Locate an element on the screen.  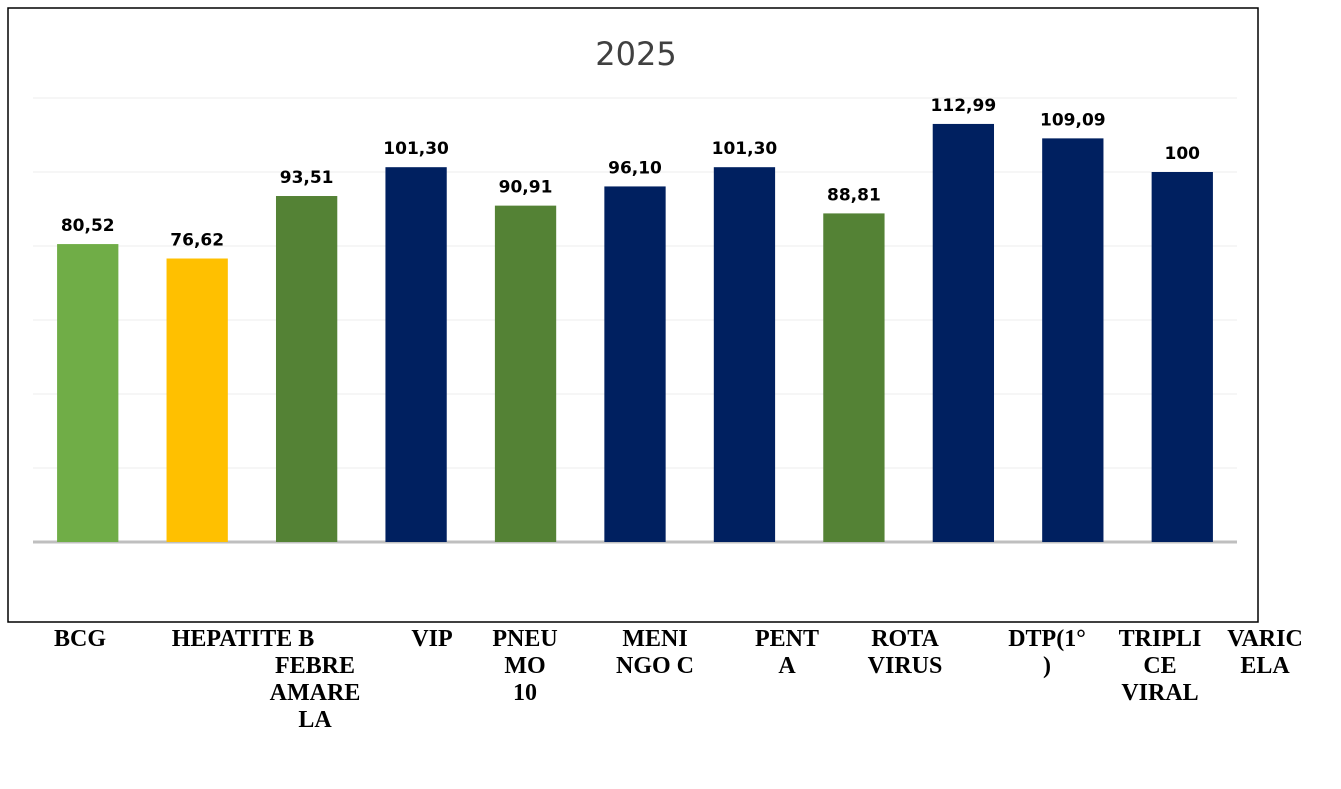
x-tick-label: HEPATITE B is located at coordinates (243, 639).